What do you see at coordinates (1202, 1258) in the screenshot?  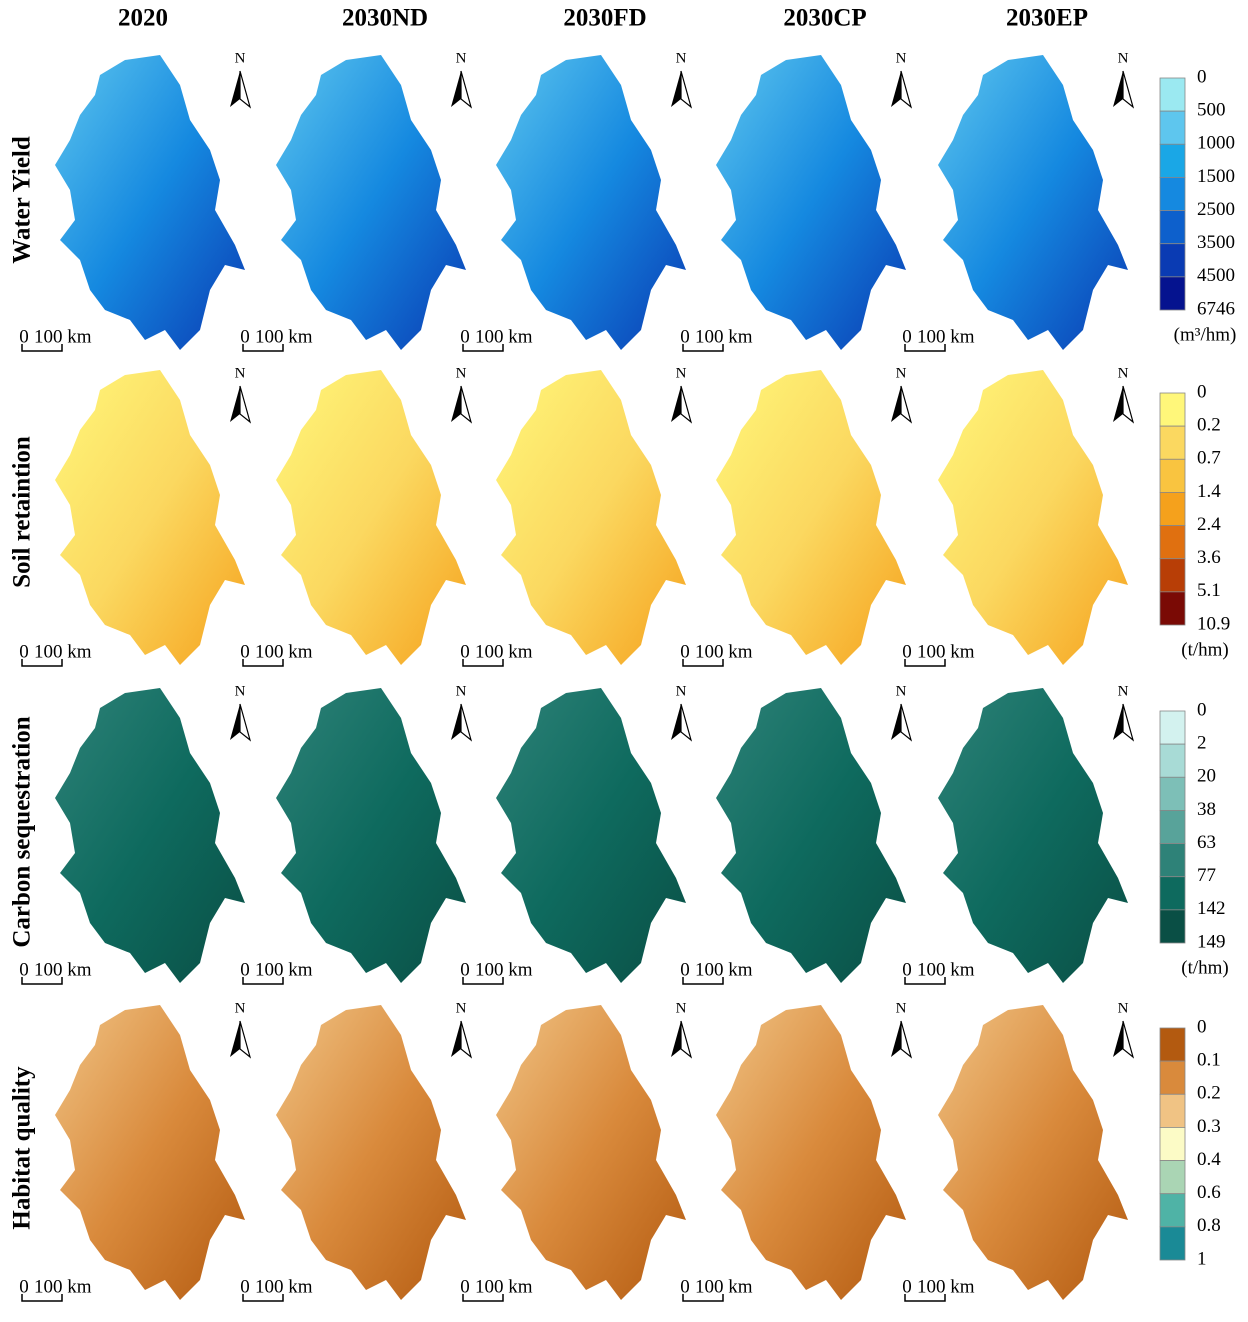 I see `legend-label: 1` at bounding box center [1202, 1258].